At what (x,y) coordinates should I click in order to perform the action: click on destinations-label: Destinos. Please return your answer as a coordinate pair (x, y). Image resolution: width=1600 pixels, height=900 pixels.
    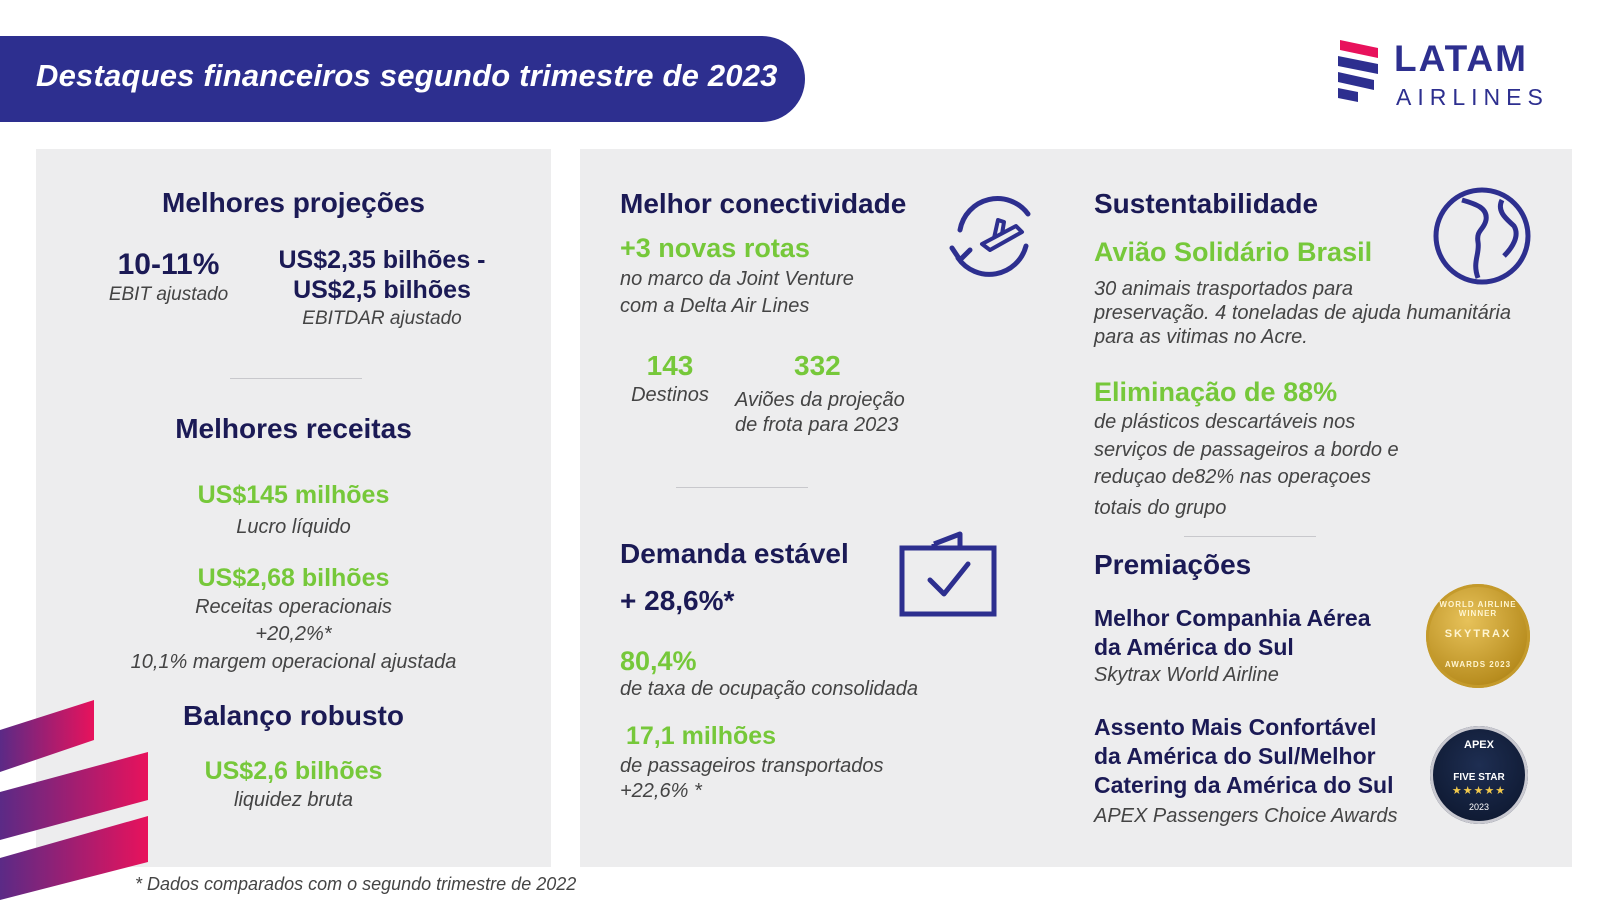
    Looking at the image, I should click on (670, 395).